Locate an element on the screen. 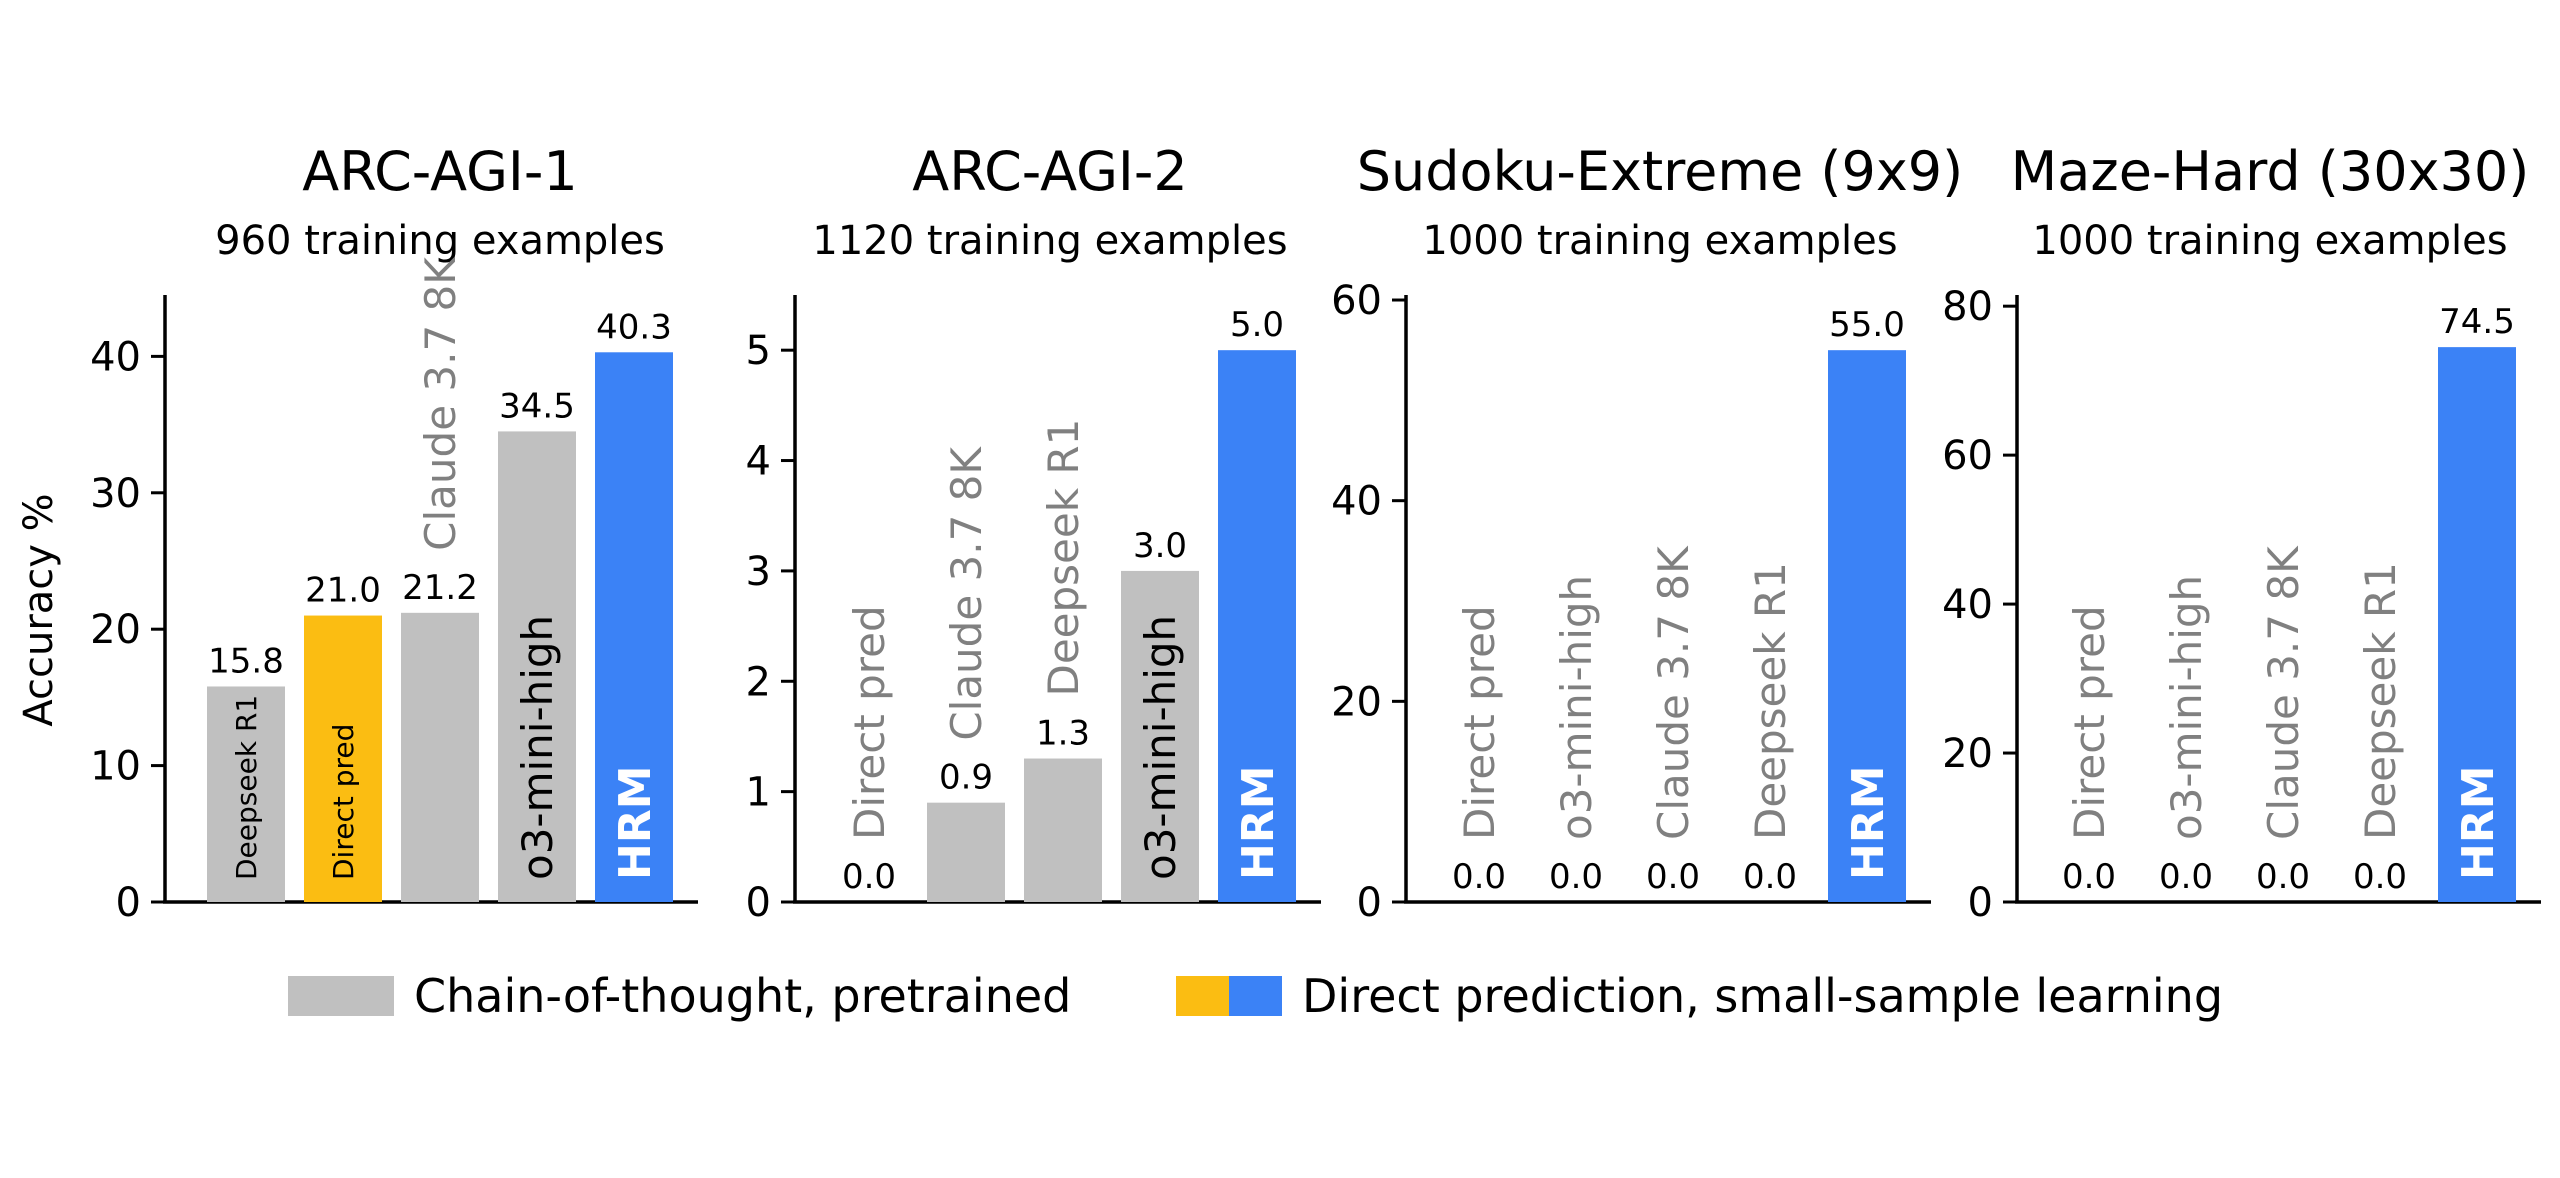  bar-value-label: 55.0 is located at coordinates (1867, 325).